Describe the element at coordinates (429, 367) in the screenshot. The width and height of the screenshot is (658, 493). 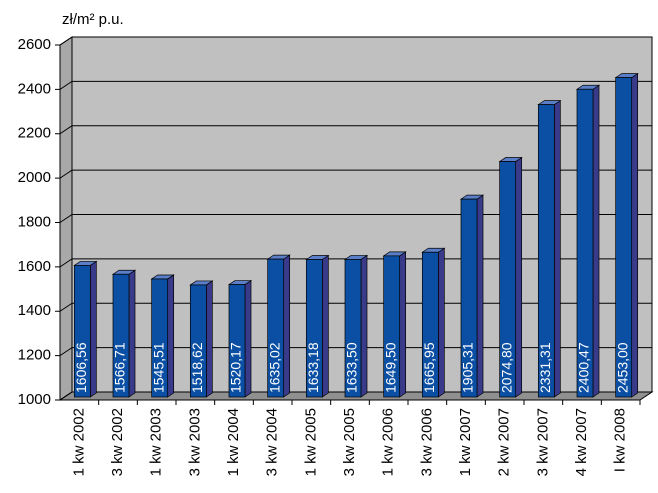
I see `value-label: 1665,95` at that location.